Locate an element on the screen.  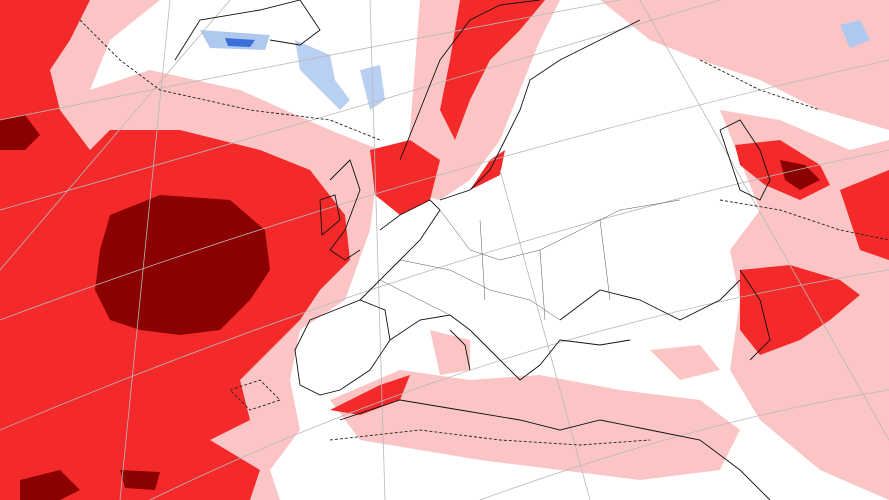
cold-anomaly is located at coordinates (535, 65).